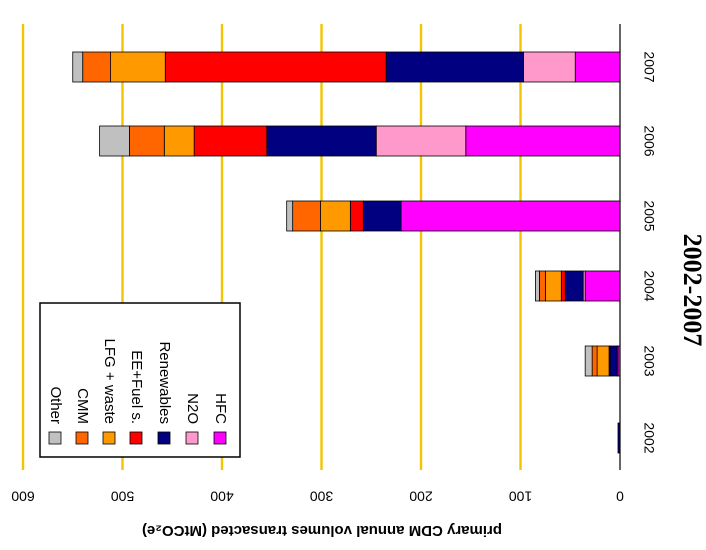  Describe the element at coordinates (23, 496) in the screenshot. I see `value-tick-label: 600` at that location.